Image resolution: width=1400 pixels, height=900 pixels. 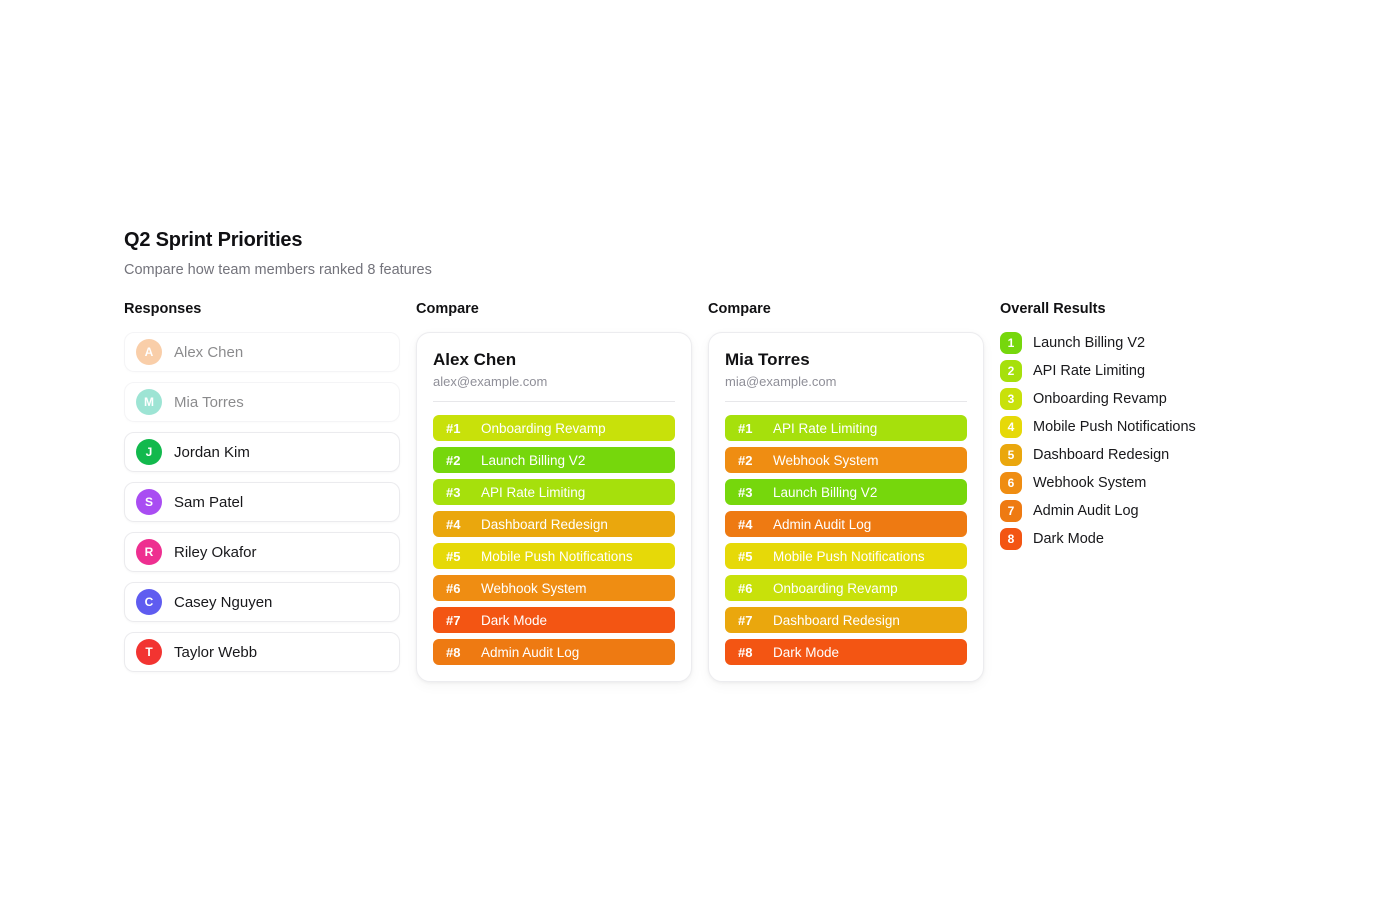 I want to click on page-title: Q2 Sprint Priorities, so click(x=213, y=240).